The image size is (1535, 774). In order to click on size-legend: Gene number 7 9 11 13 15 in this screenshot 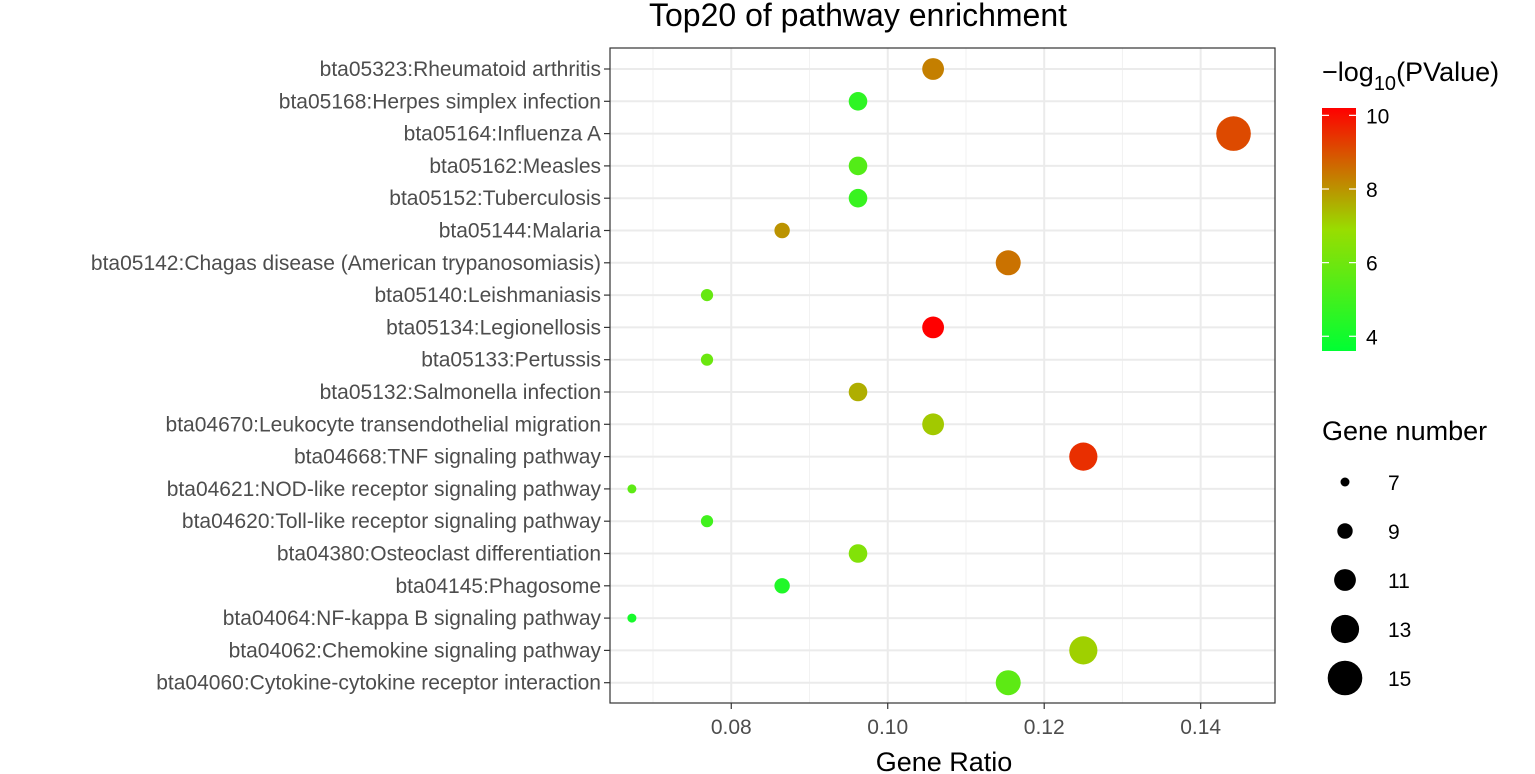, I will do `click(1404, 556)`.